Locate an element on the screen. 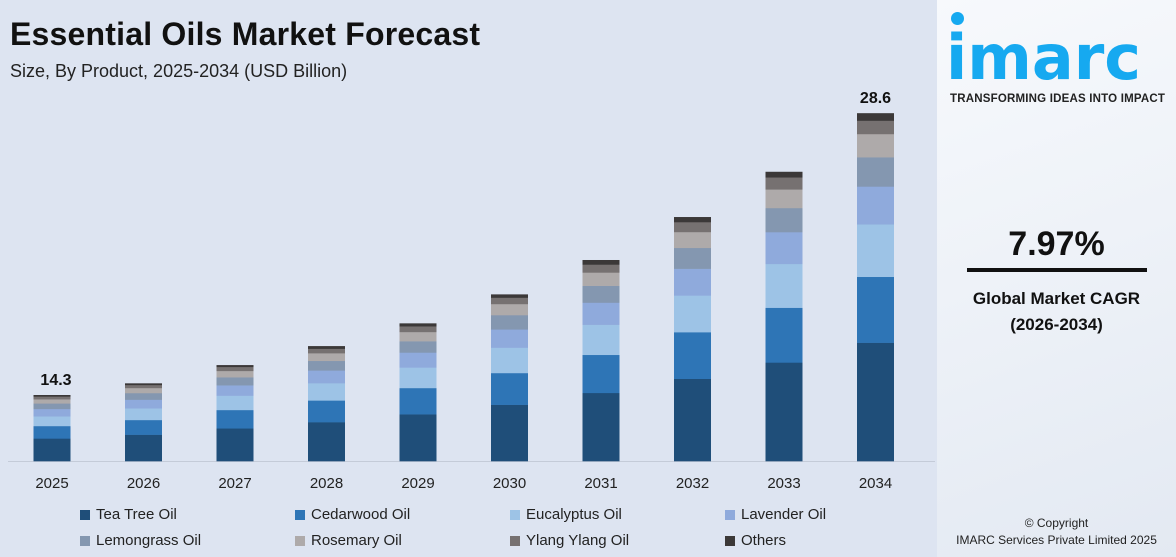 Image resolution: width=1176 pixels, height=557 pixels. bar-segment-lemongrass-oil-2034 is located at coordinates (875, 172).